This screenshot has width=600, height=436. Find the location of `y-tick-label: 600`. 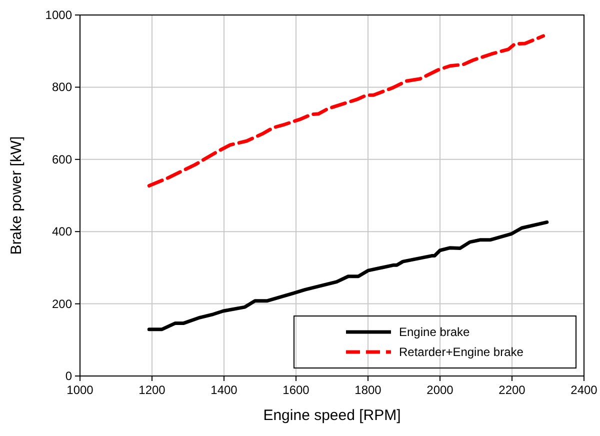

y-tick-label: 600 is located at coordinates (62, 159).